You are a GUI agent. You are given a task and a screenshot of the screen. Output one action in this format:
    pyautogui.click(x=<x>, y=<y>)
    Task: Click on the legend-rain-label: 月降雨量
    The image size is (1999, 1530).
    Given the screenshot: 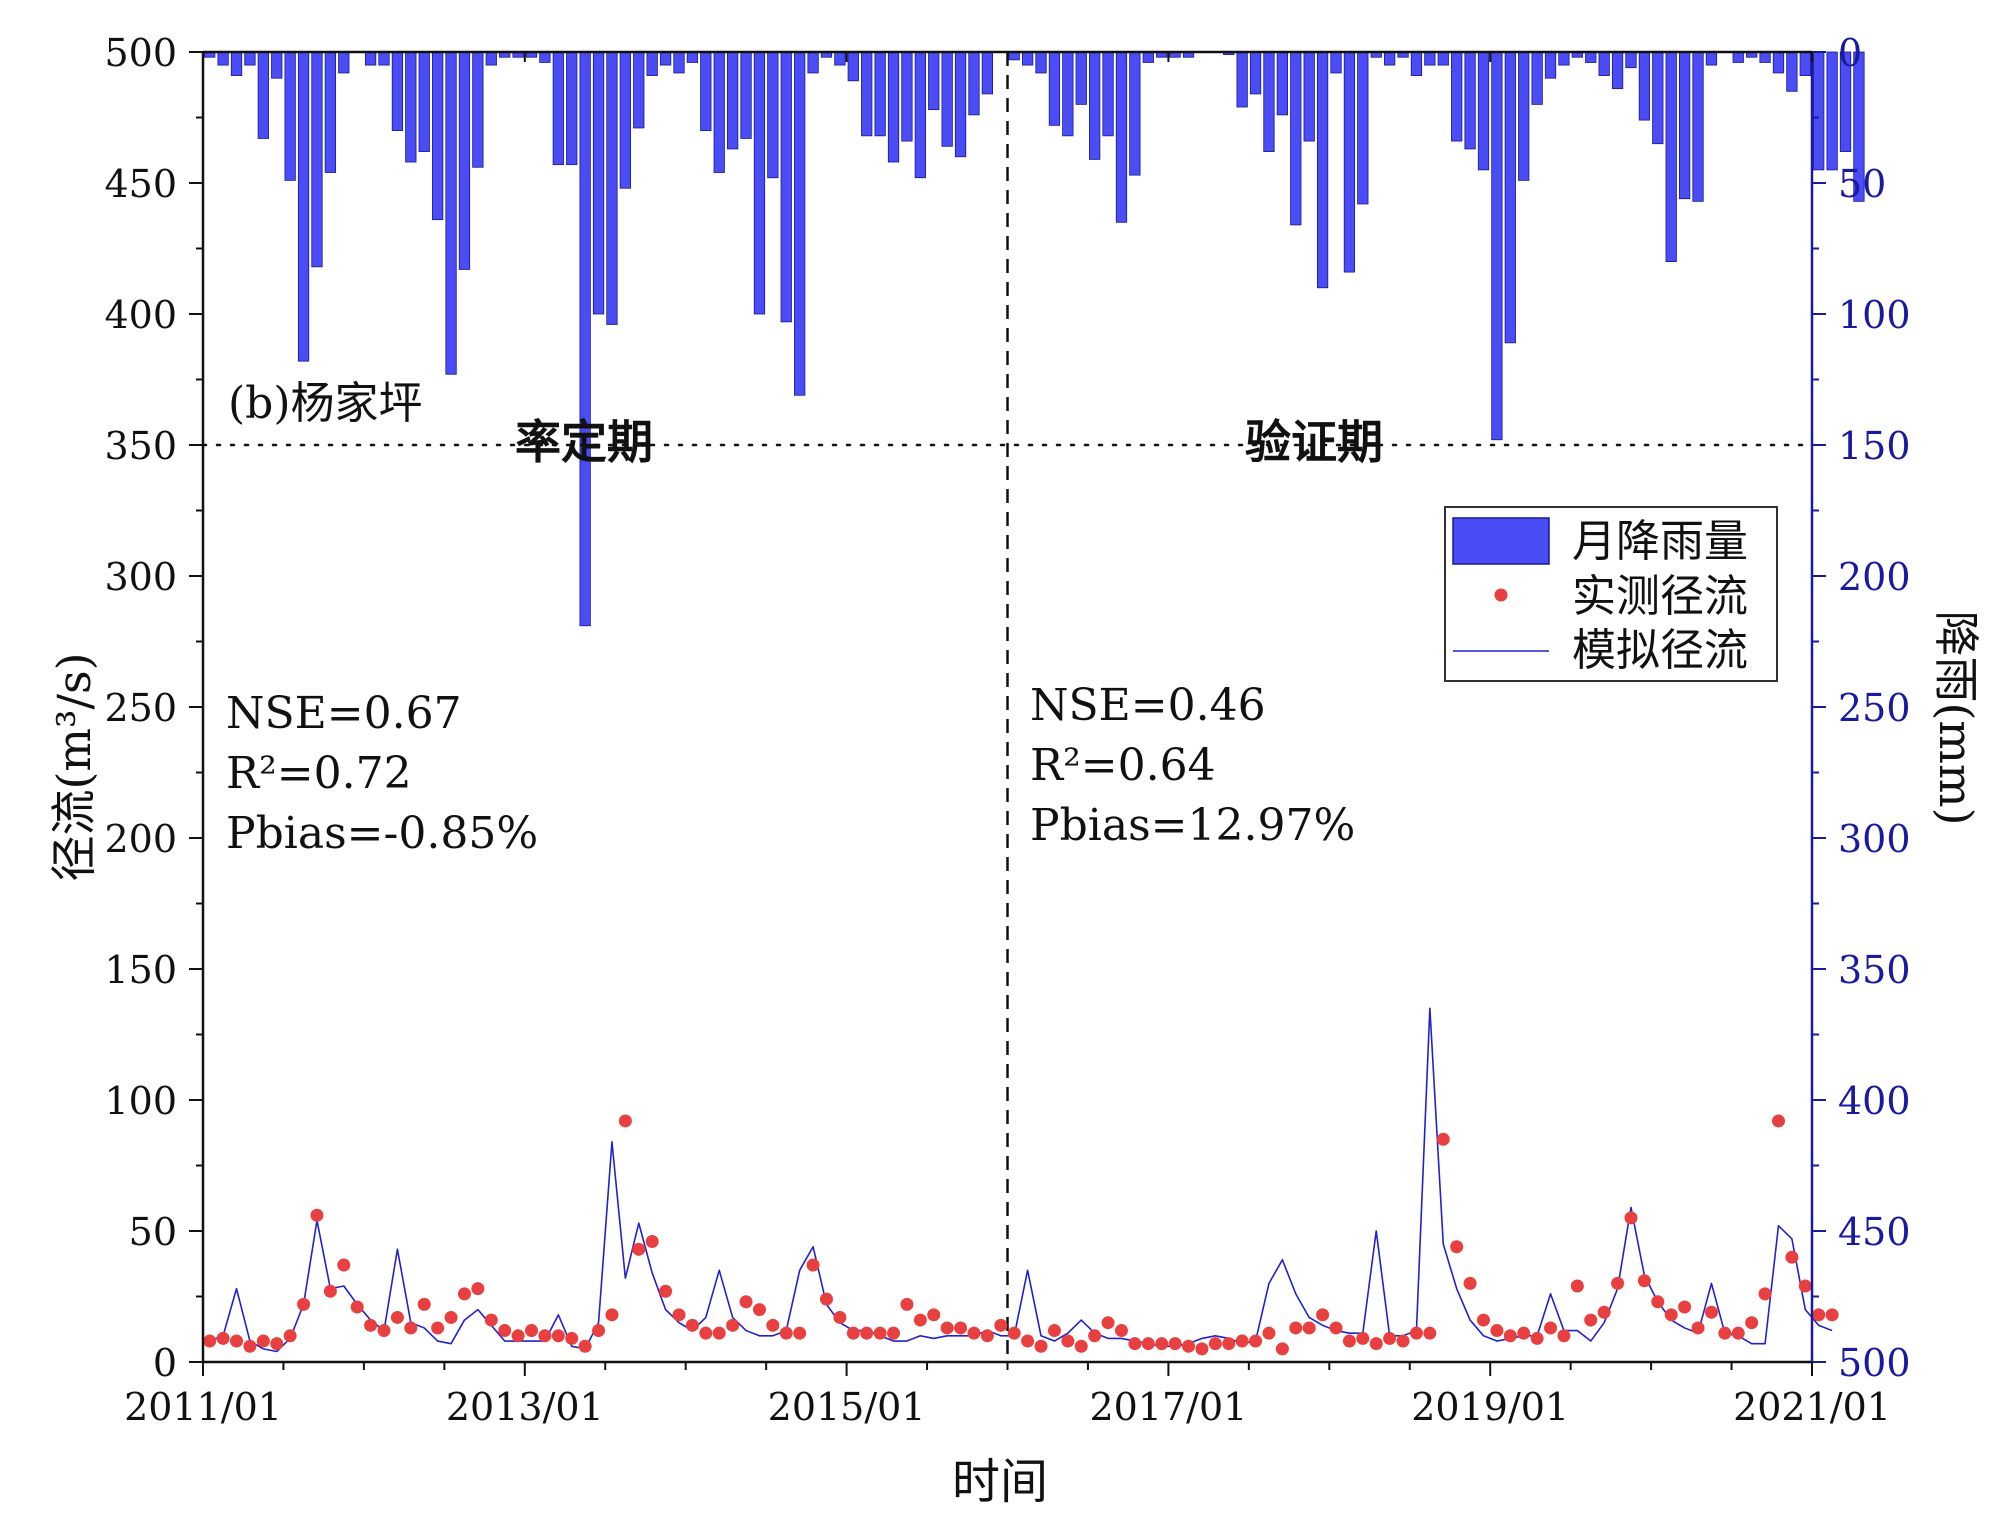 What is the action you would take?
    pyautogui.click(x=1660, y=541)
    